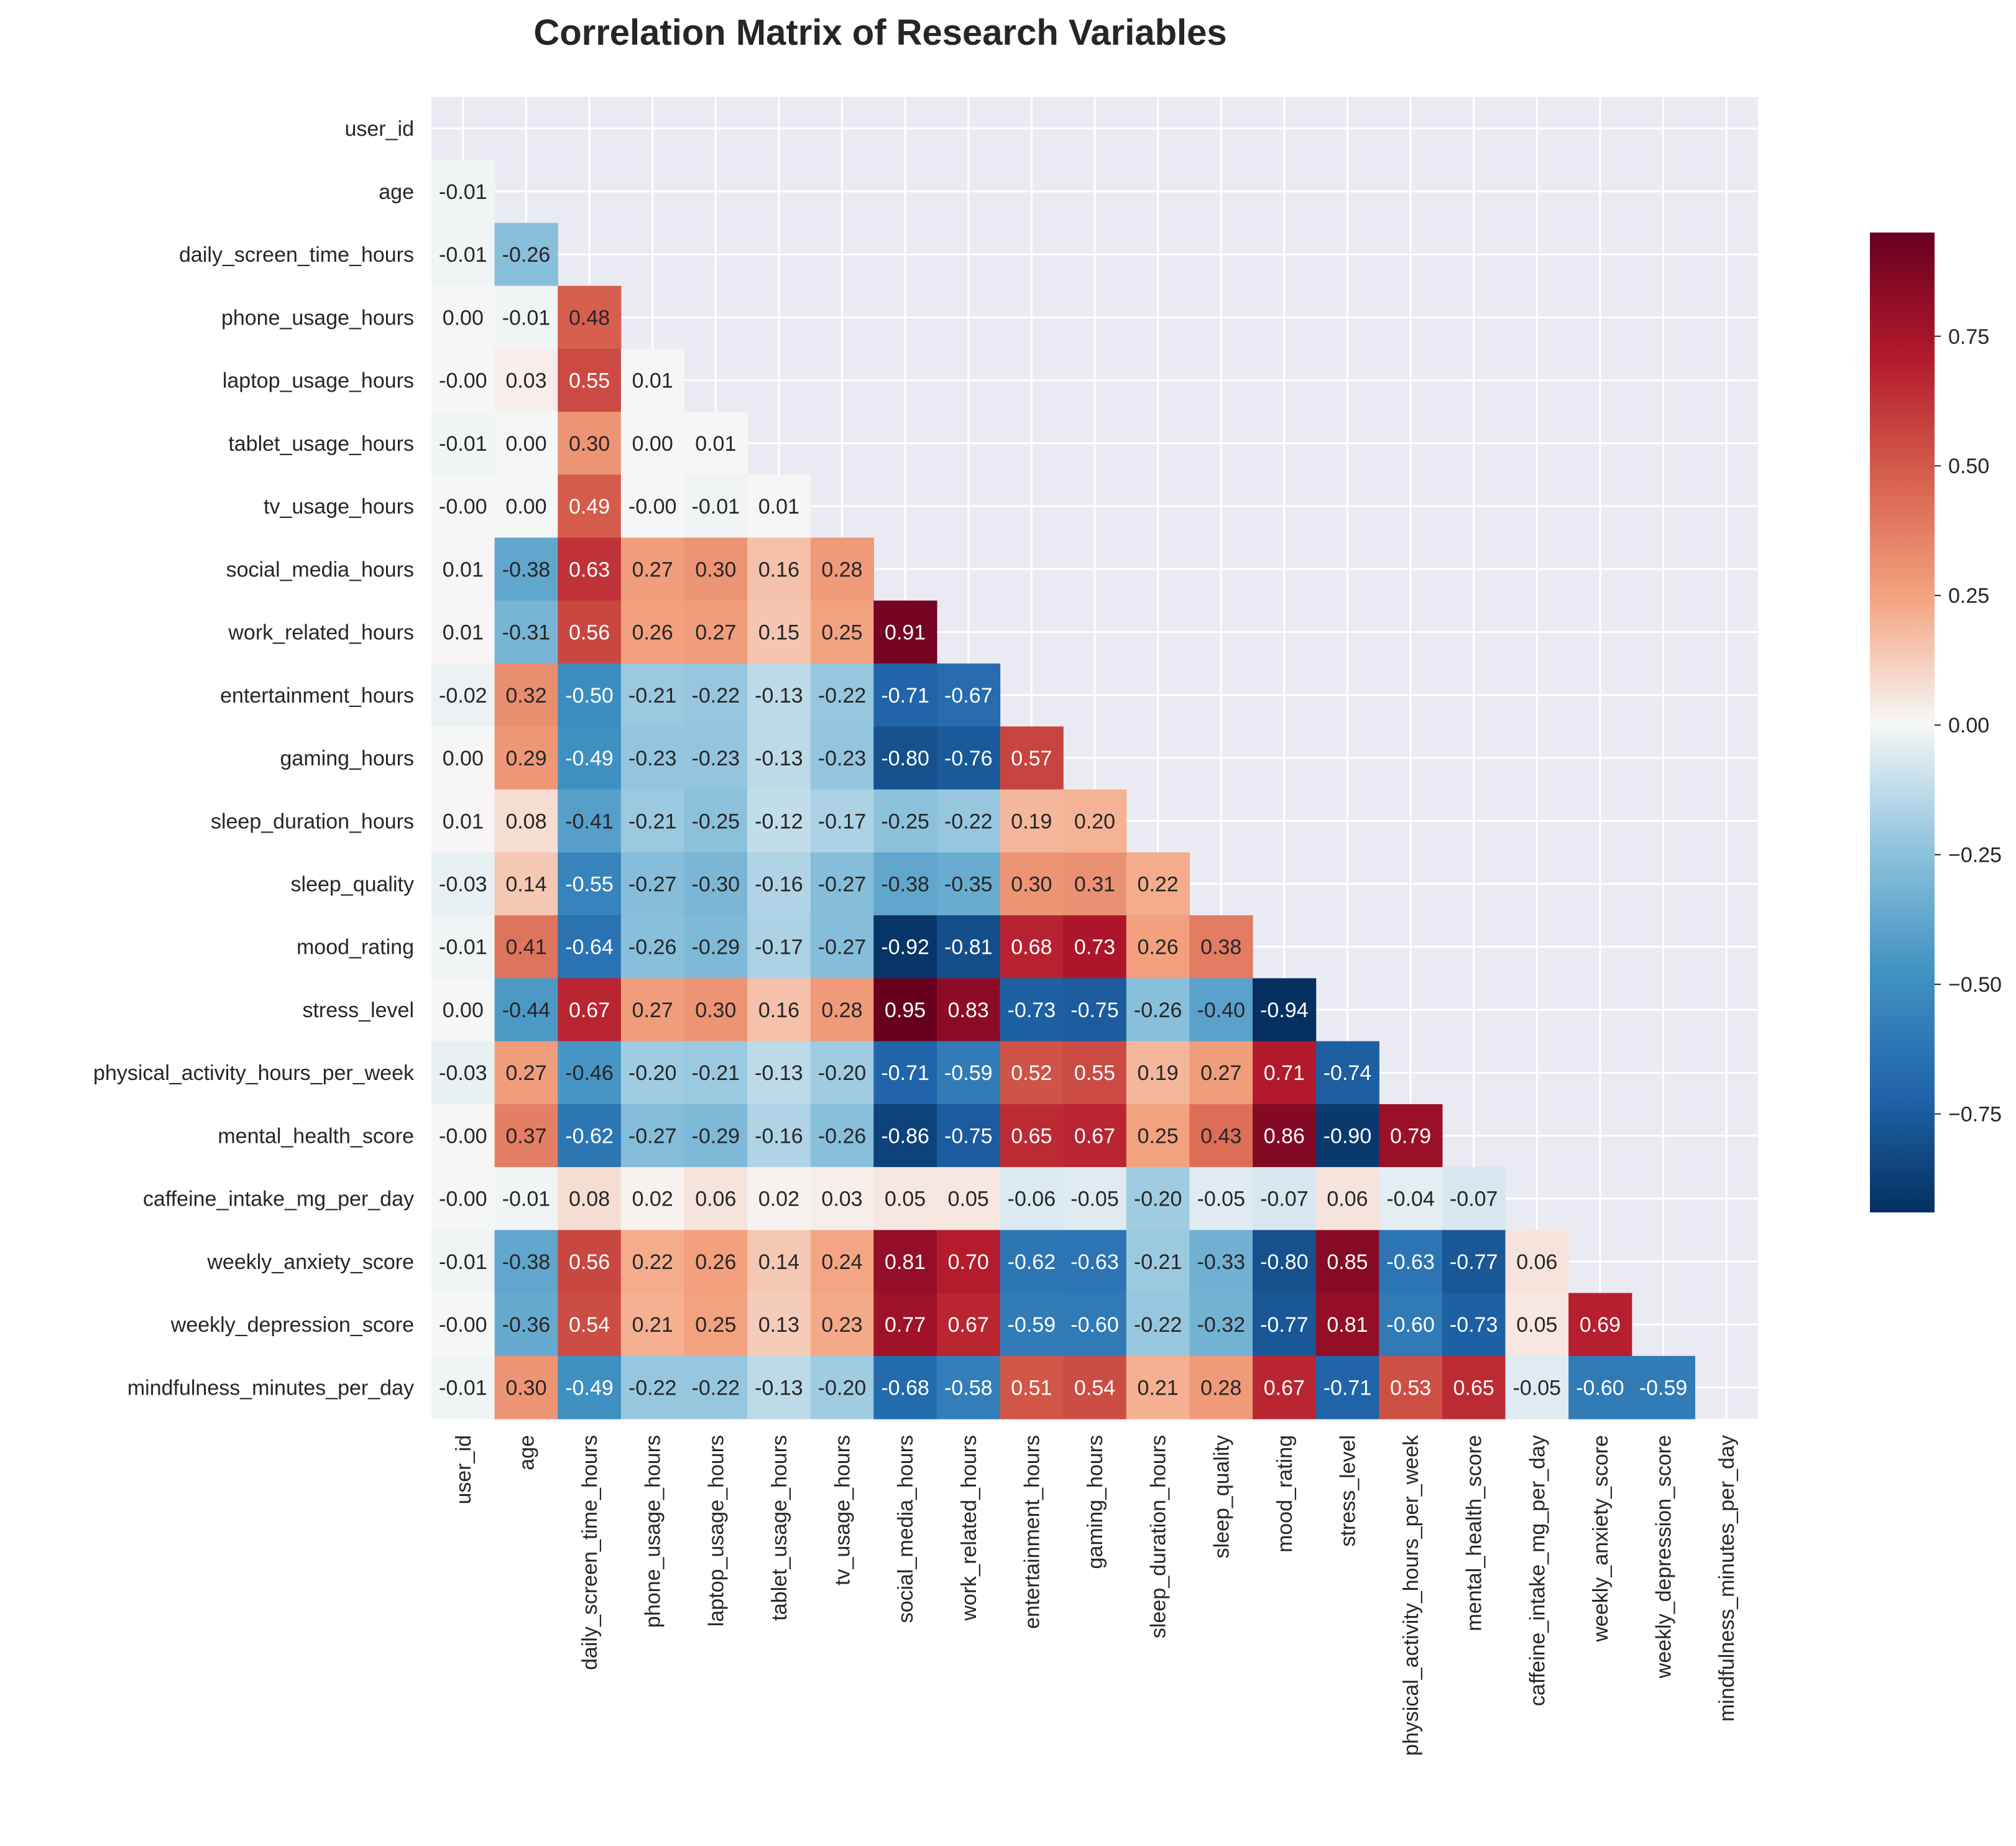 This screenshot has width=2016, height=1846. What do you see at coordinates (1284, 1262) in the screenshot?
I see `cell-label: -0.80` at bounding box center [1284, 1262].